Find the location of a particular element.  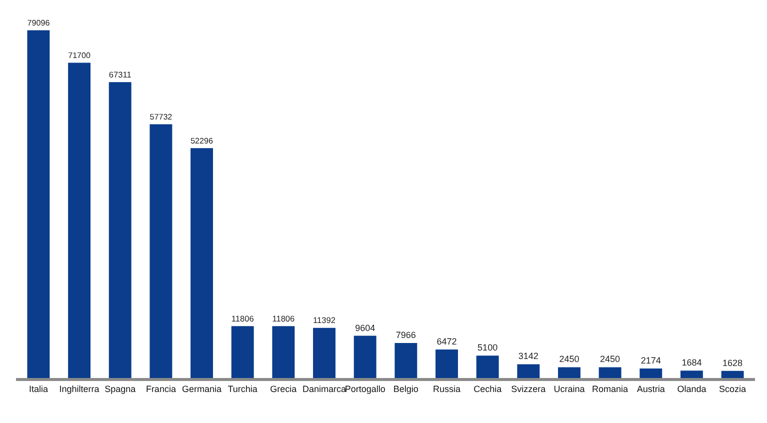

x-tick-label: Austria is located at coordinates (650, 389).